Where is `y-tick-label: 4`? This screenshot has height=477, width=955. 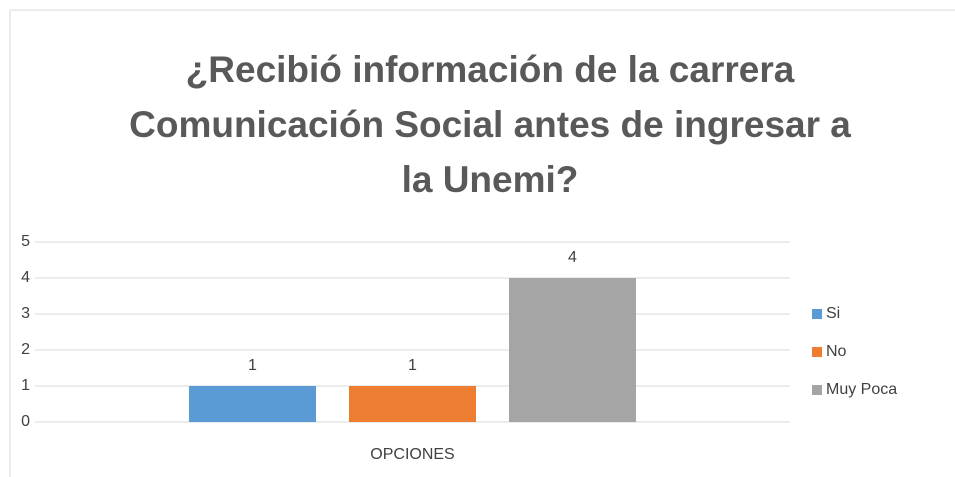
y-tick-label: 4 is located at coordinates (25, 277).